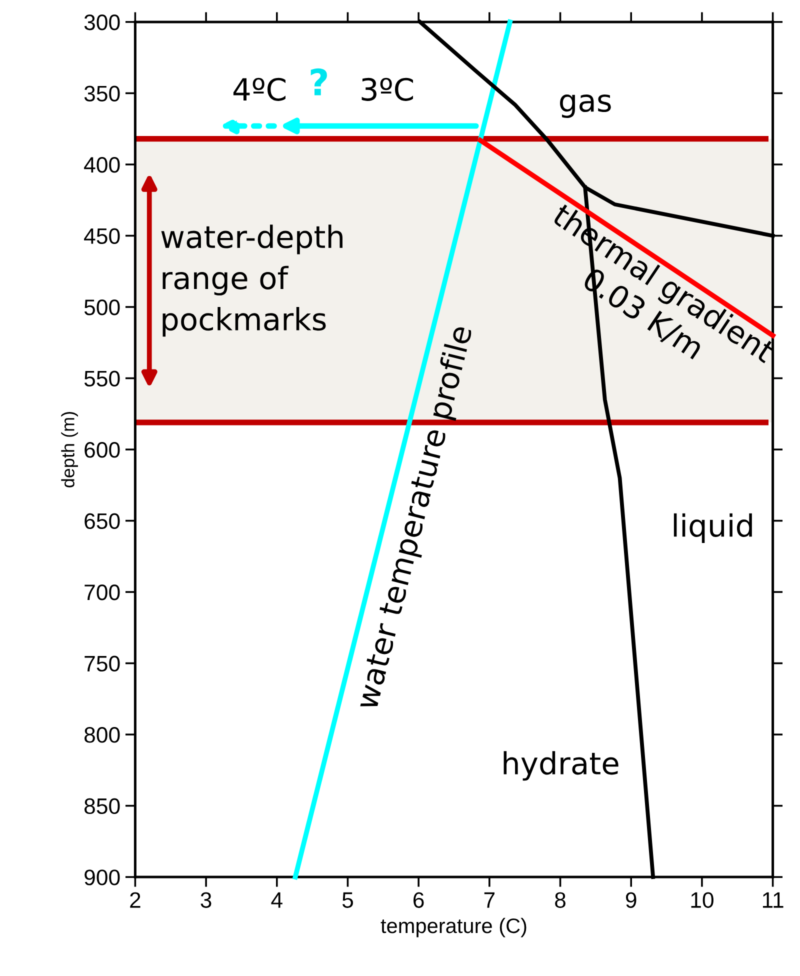 The height and width of the screenshot is (976, 800). Describe the element at coordinates (773, 900) in the screenshot. I see `x-tick-label: 11` at that location.